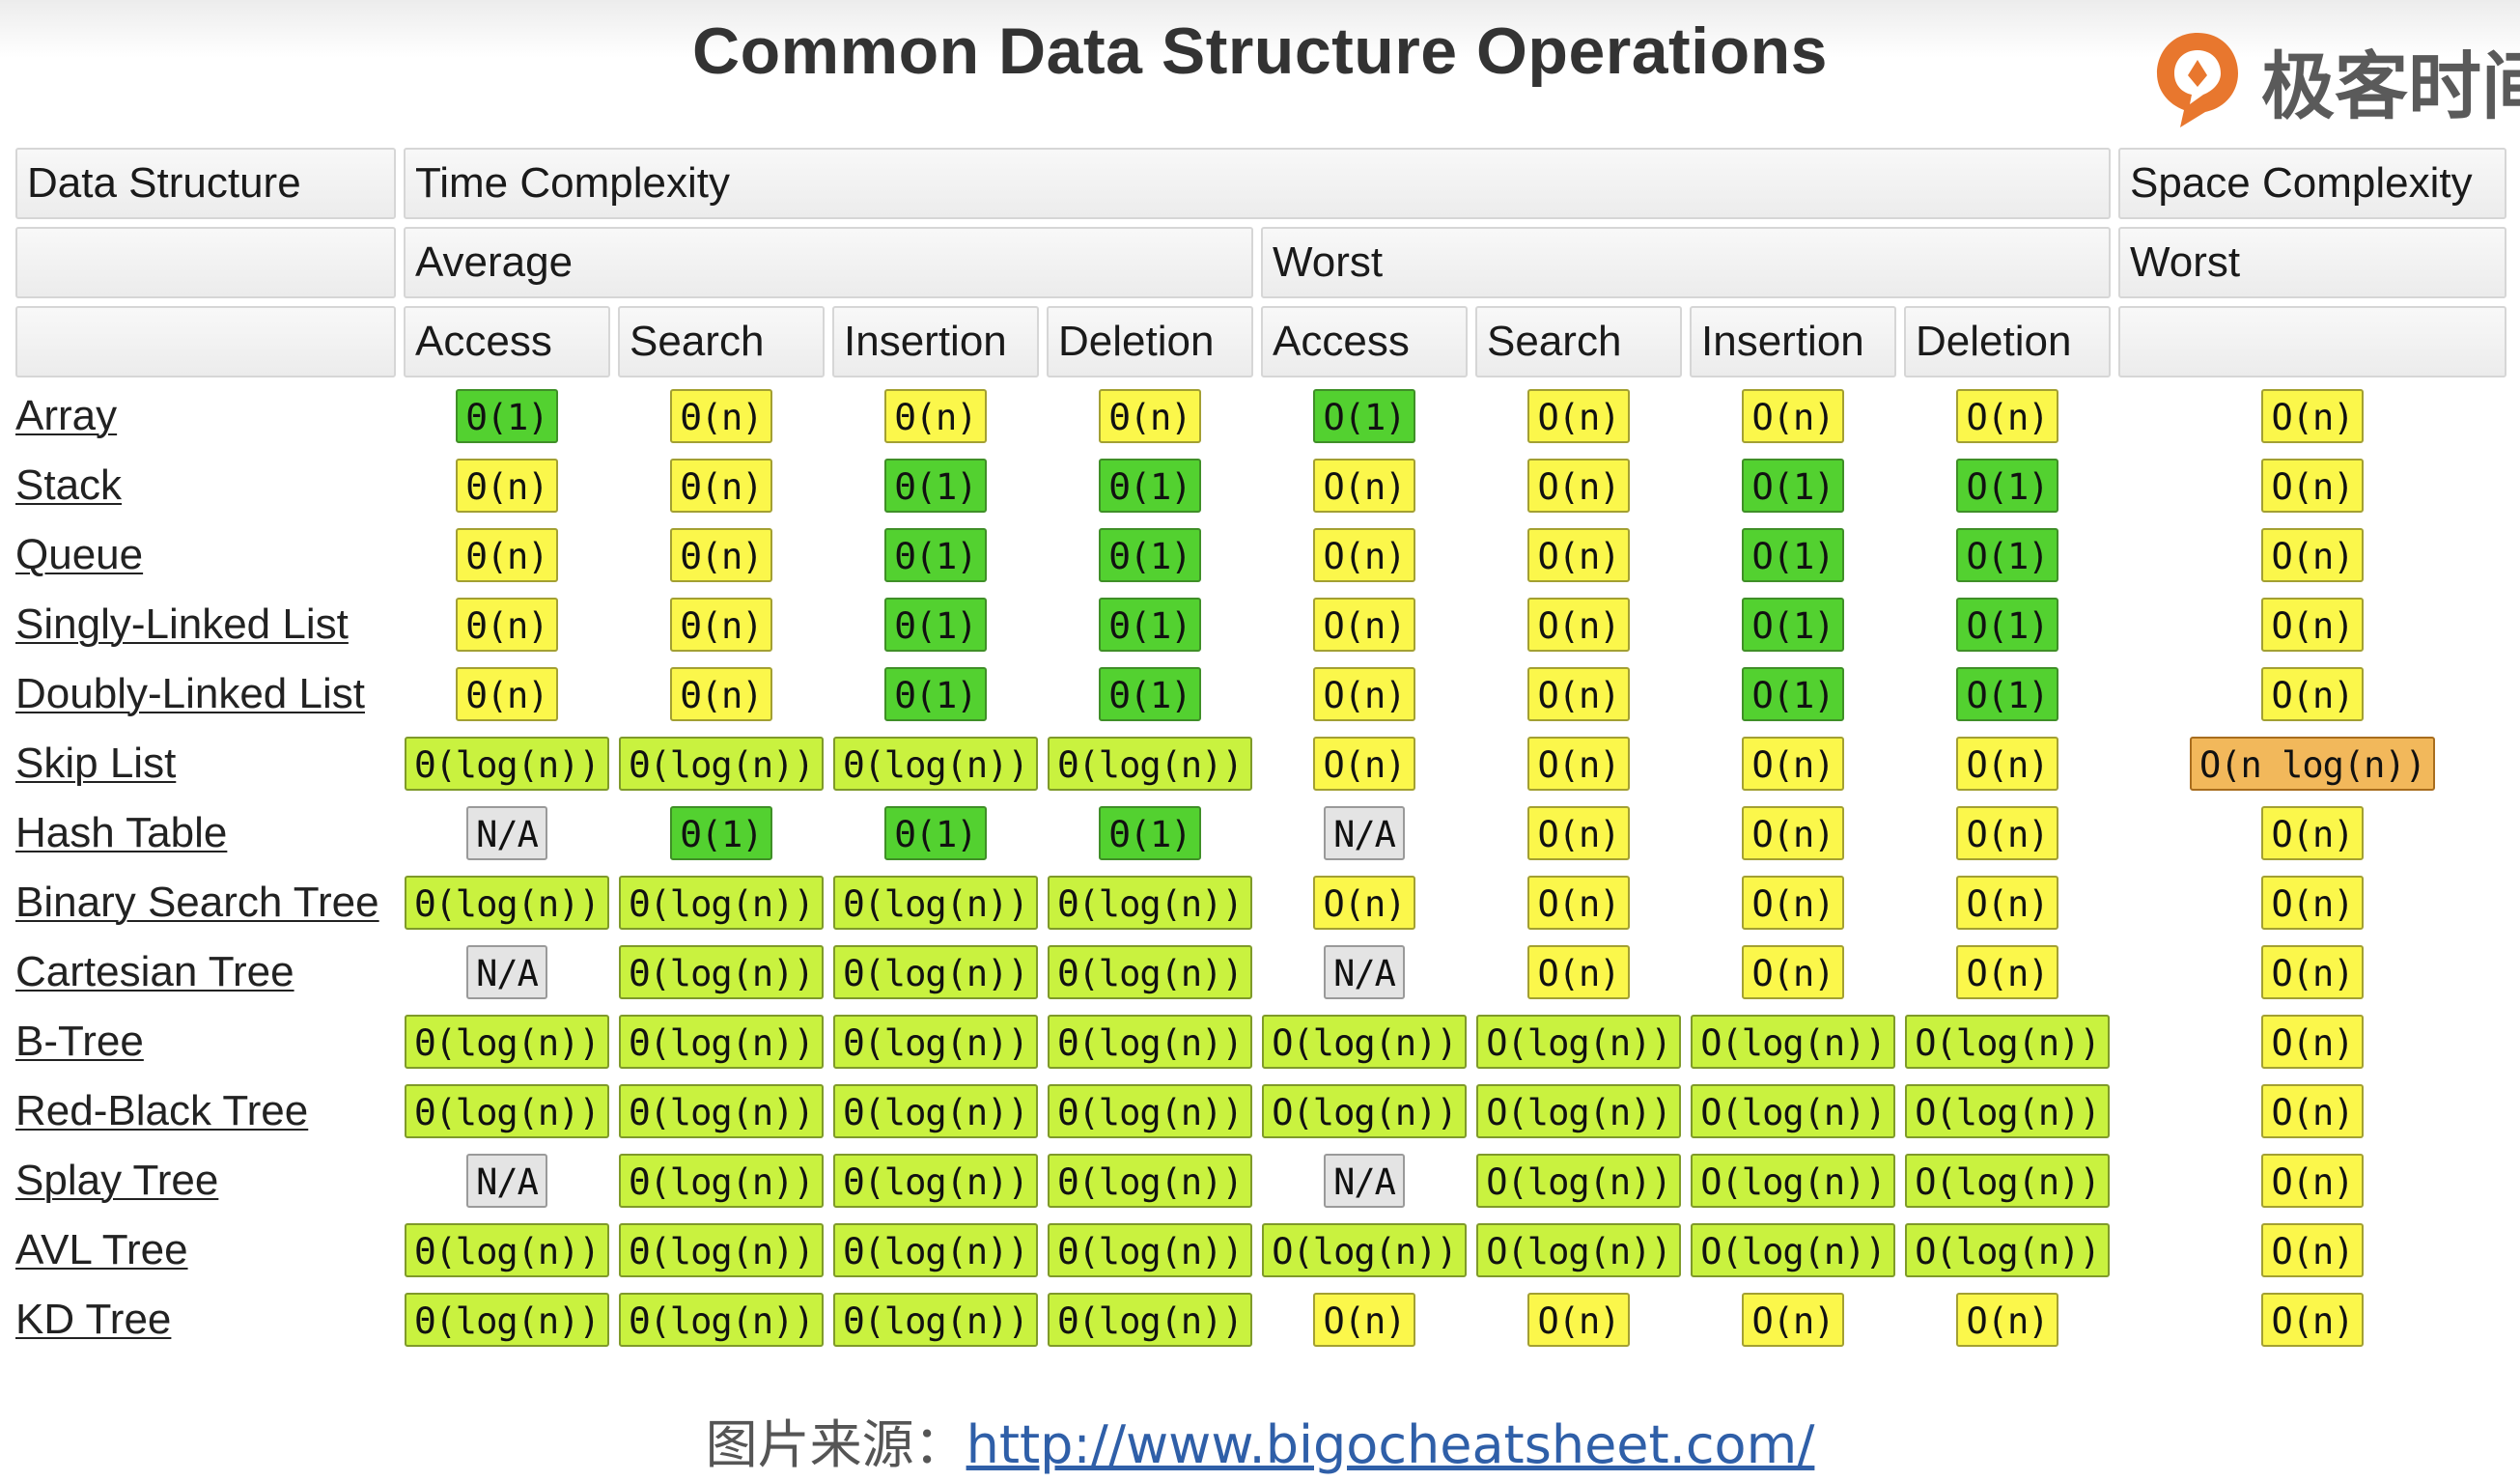 This screenshot has height=1481, width=2520. Describe the element at coordinates (162, 1110) in the screenshot. I see `data-structure-link: Red-Black Tree` at that location.